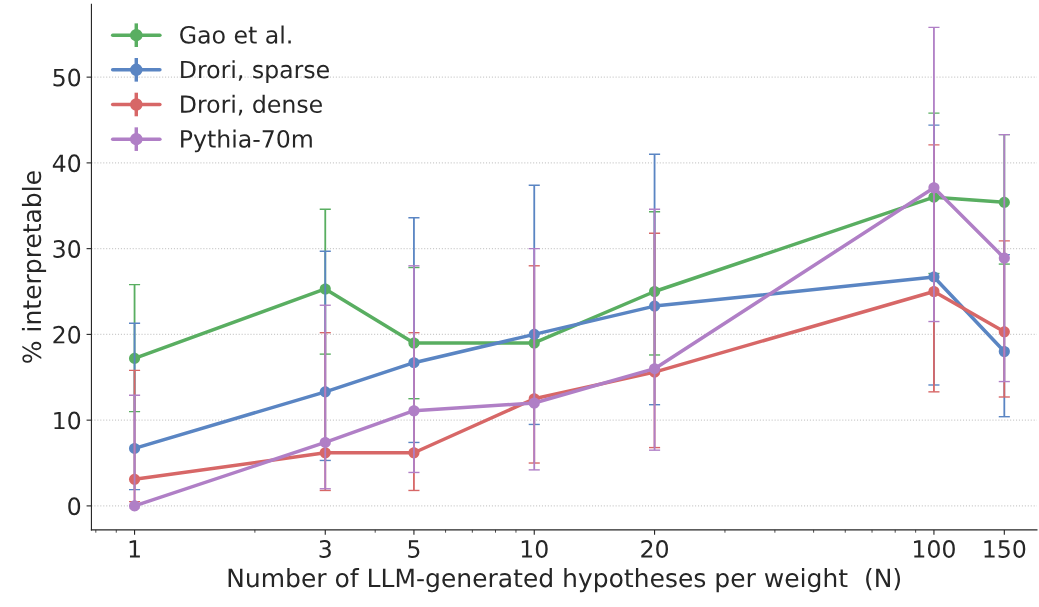 Image resolution: width=1039 pixels, height=607 pixels. What do you see at coordinates (1005, 549) in the screenshot?
I see `x-tick-label: 150` at bounding box center [1005, 549].